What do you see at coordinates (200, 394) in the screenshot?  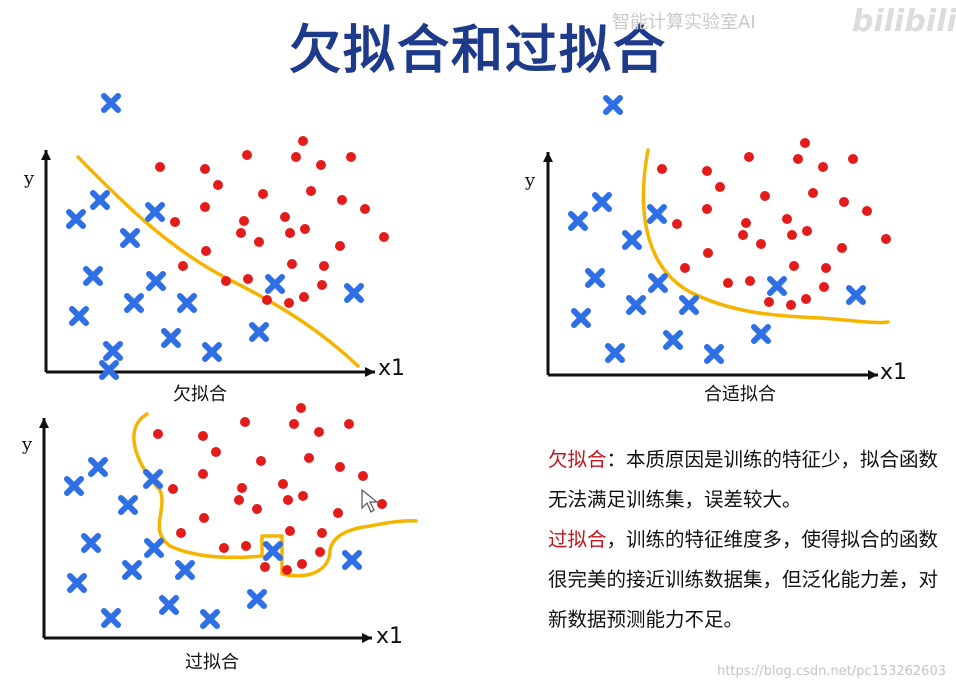 I see `underfit-caption: 欠拟合` at bounding box center [200, 394].